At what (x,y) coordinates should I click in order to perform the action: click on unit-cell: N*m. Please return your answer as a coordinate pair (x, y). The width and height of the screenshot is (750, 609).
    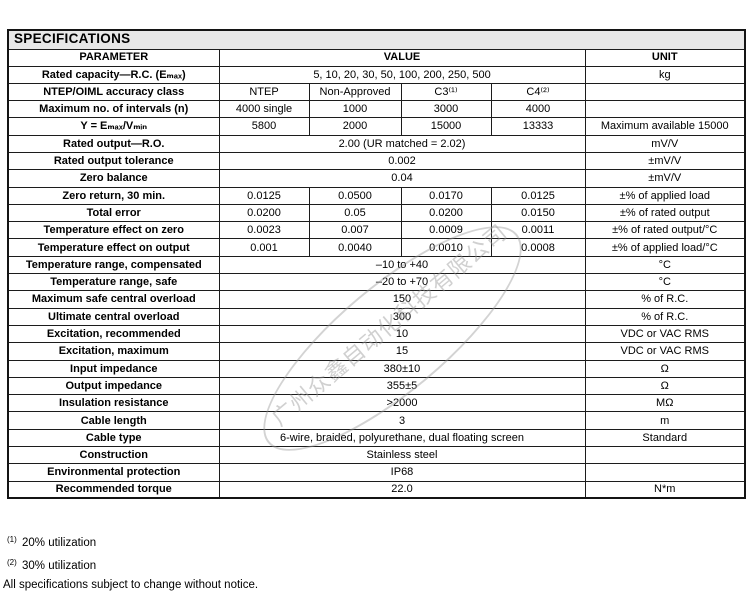
    Looking at the image, I should click on (665, 489).